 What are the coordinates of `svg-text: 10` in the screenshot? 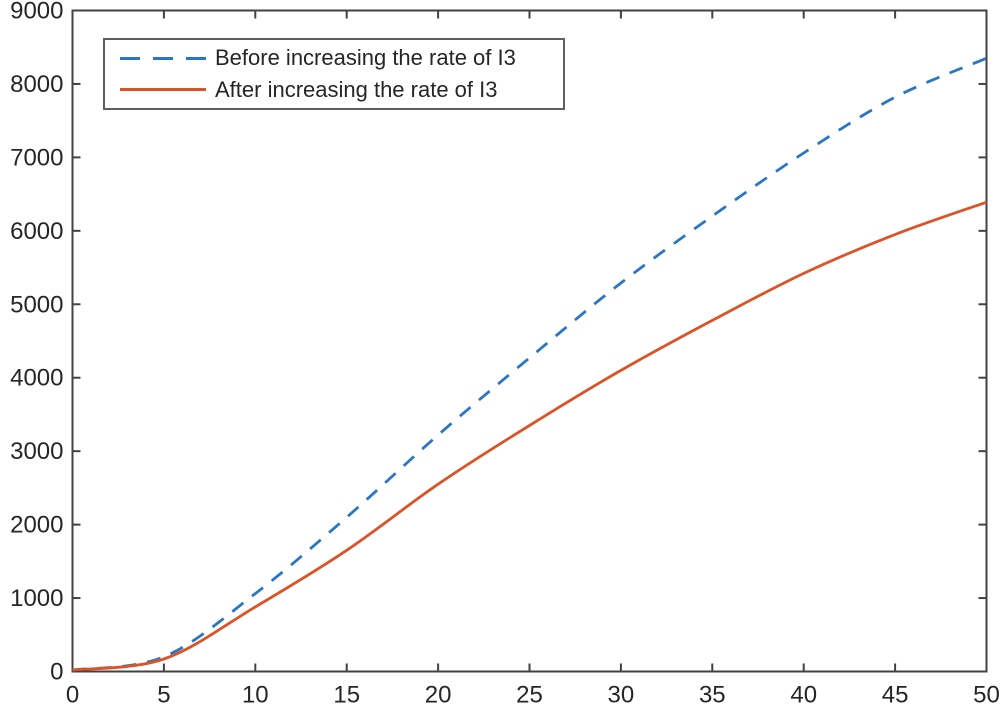 It's located at (255, 695).